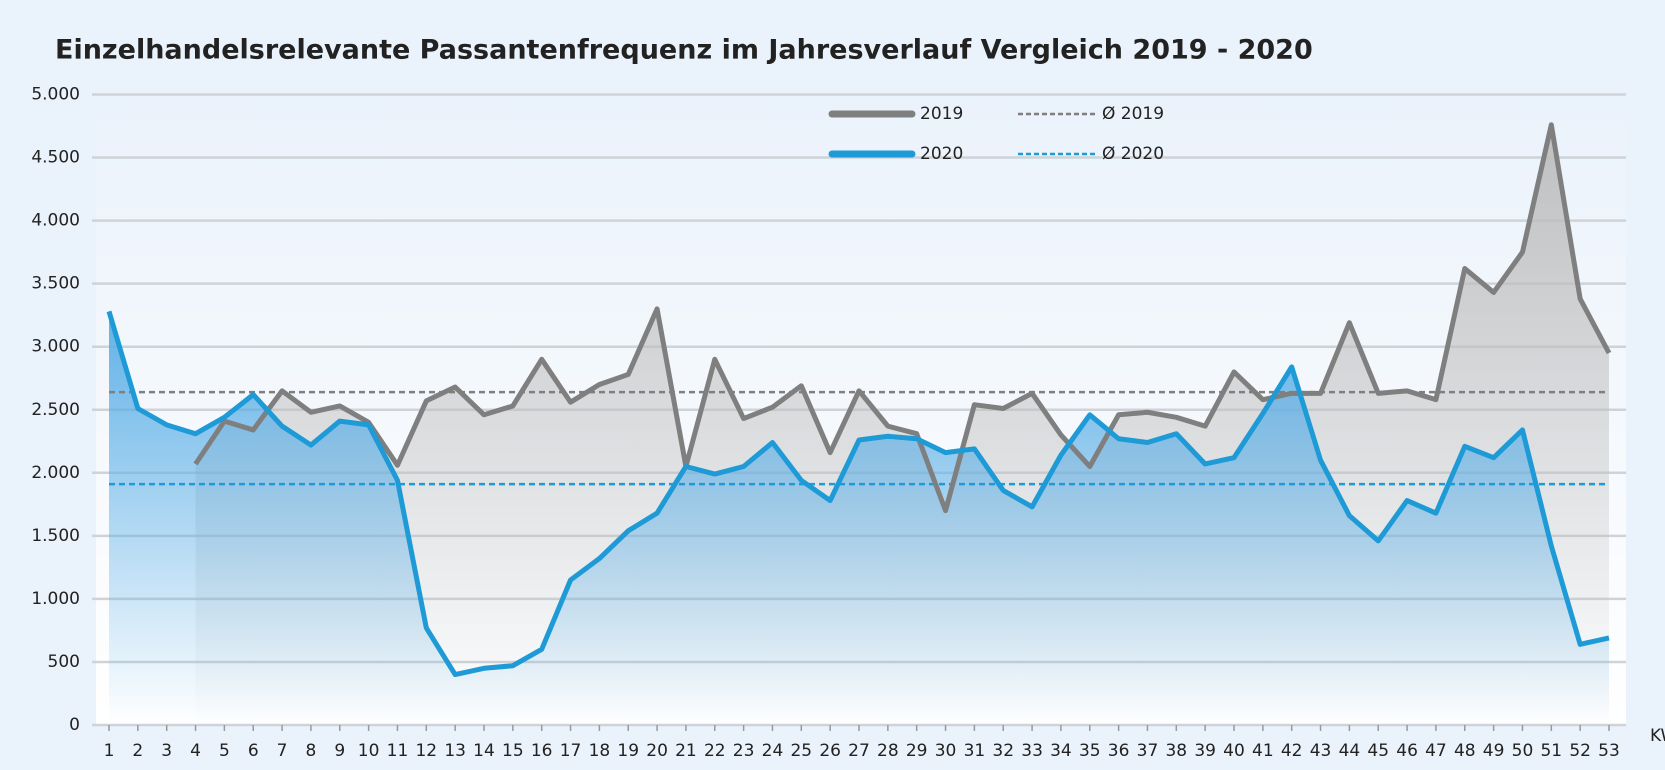  I want to click on x-tick-label: 9, so click(339, 751).